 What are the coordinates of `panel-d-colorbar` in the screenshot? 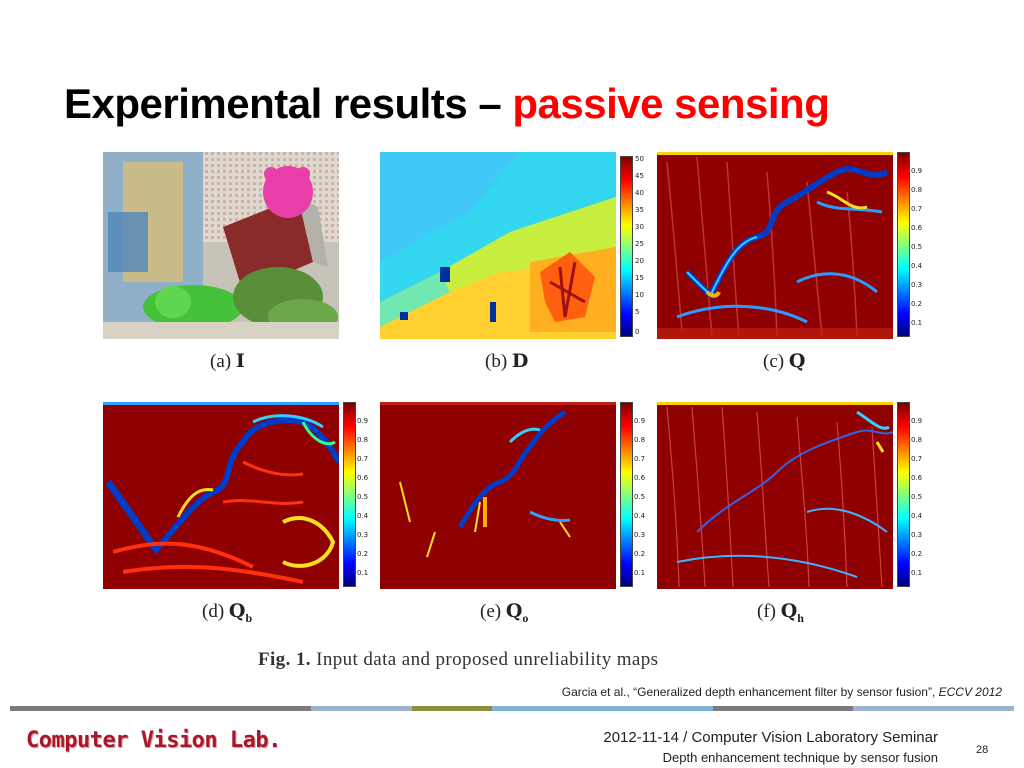 It's located at (349, 494).